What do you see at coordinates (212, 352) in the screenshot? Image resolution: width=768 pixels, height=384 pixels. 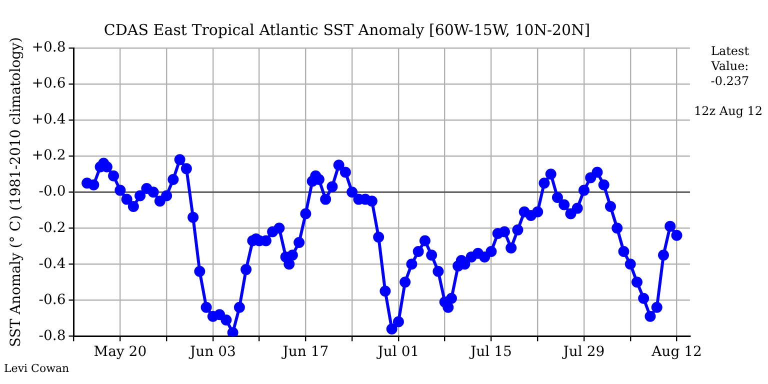 I see `x-tick-label: Jun 03` at bounding box center [212, 352].